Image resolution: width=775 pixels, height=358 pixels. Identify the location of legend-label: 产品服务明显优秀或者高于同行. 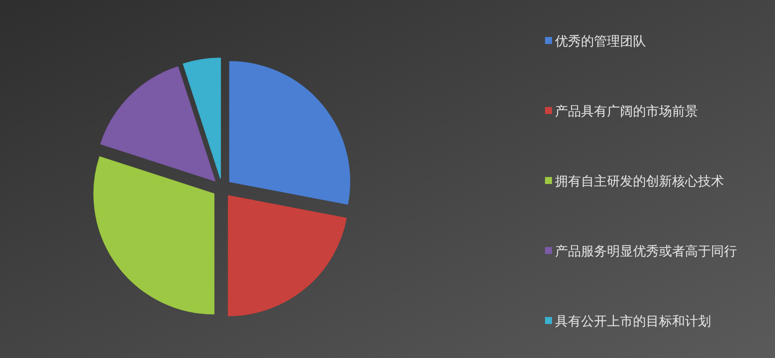
(646, 252).